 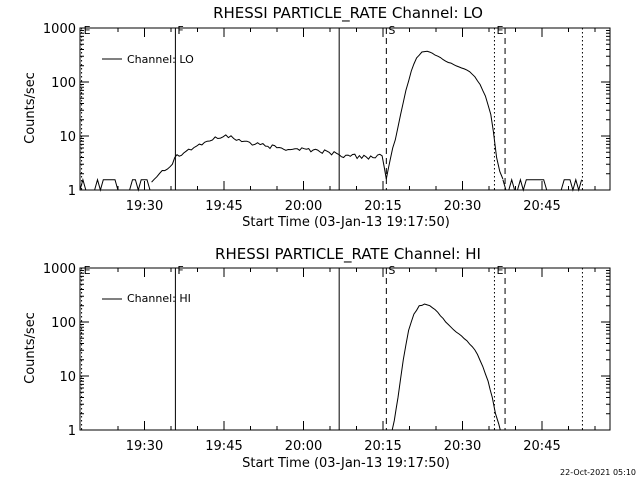 What do you see at coordinates (30, 108) in the screenshot?
I see `panel-1-ylabel: Counts/sec` at bounding box center [30, 108].